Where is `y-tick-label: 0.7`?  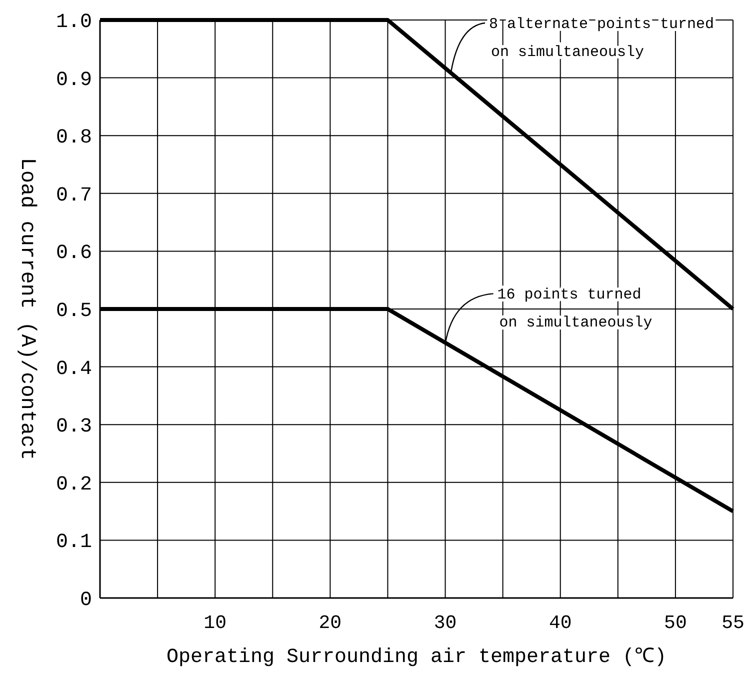 y-tick-label: 0.7 is located at coordinates (74, 196).